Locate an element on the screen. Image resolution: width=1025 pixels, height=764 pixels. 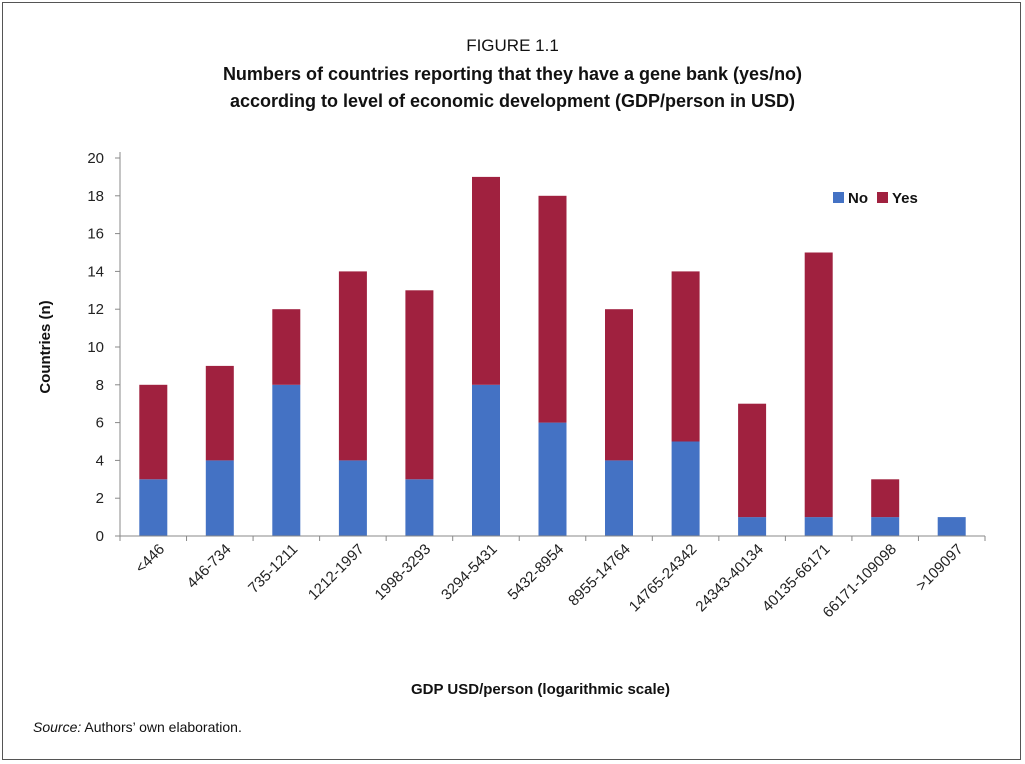
legend: No Yes is located at coordinates (875, 198).